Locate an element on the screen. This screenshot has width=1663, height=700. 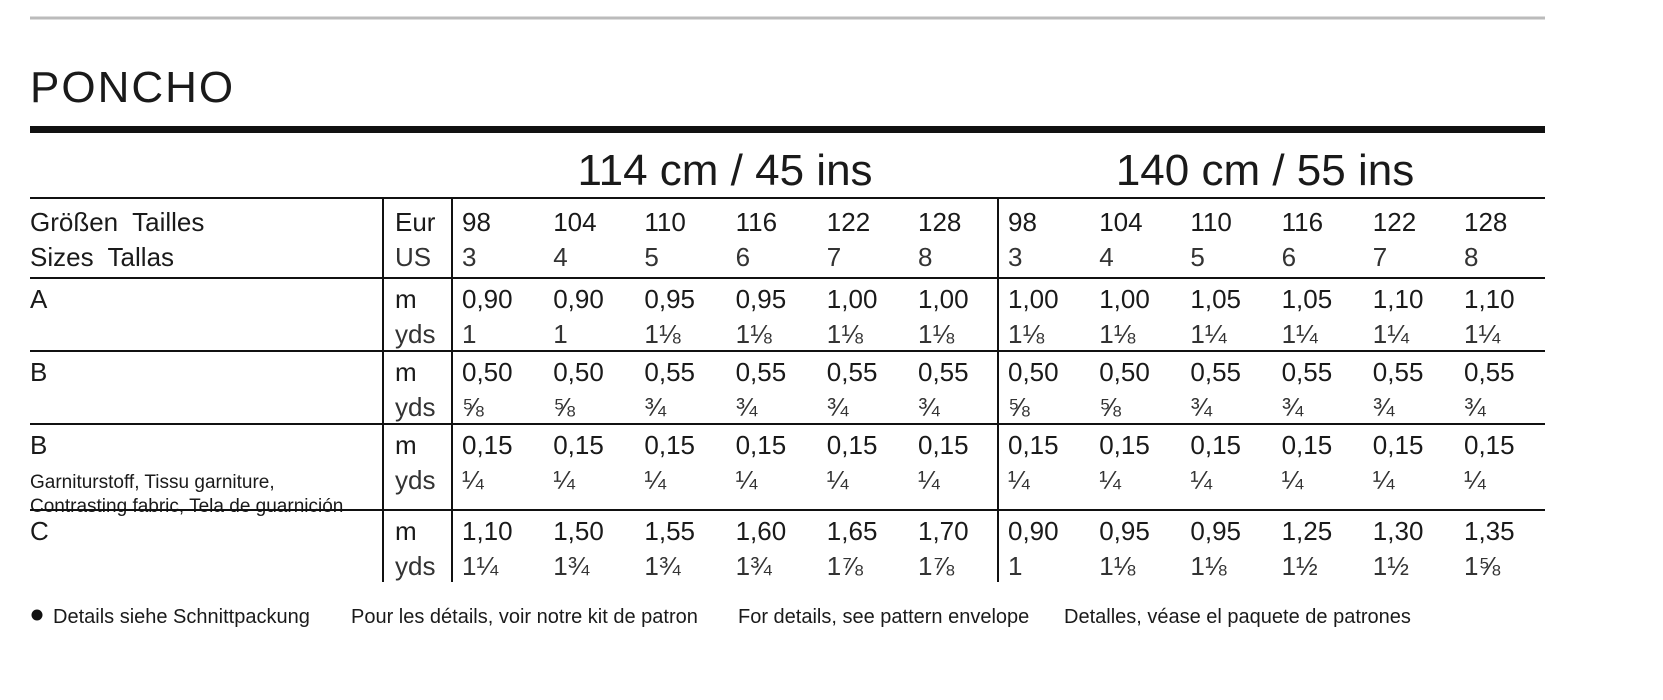
metres: 0,95 is located at coordinates (669, 299).